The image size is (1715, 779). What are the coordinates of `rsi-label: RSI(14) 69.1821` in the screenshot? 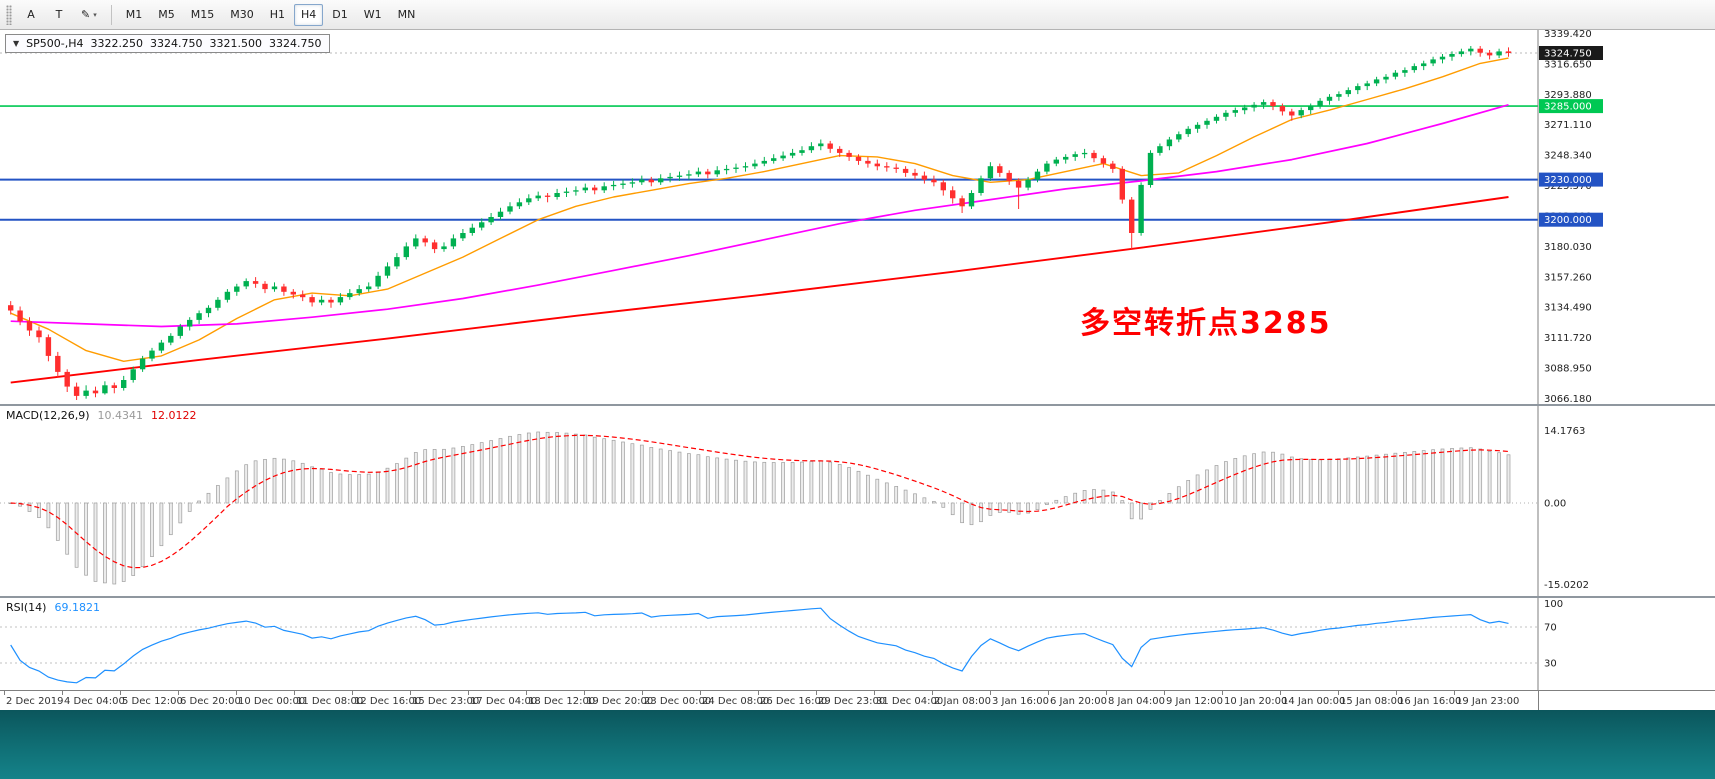 It's located at (53, 607).